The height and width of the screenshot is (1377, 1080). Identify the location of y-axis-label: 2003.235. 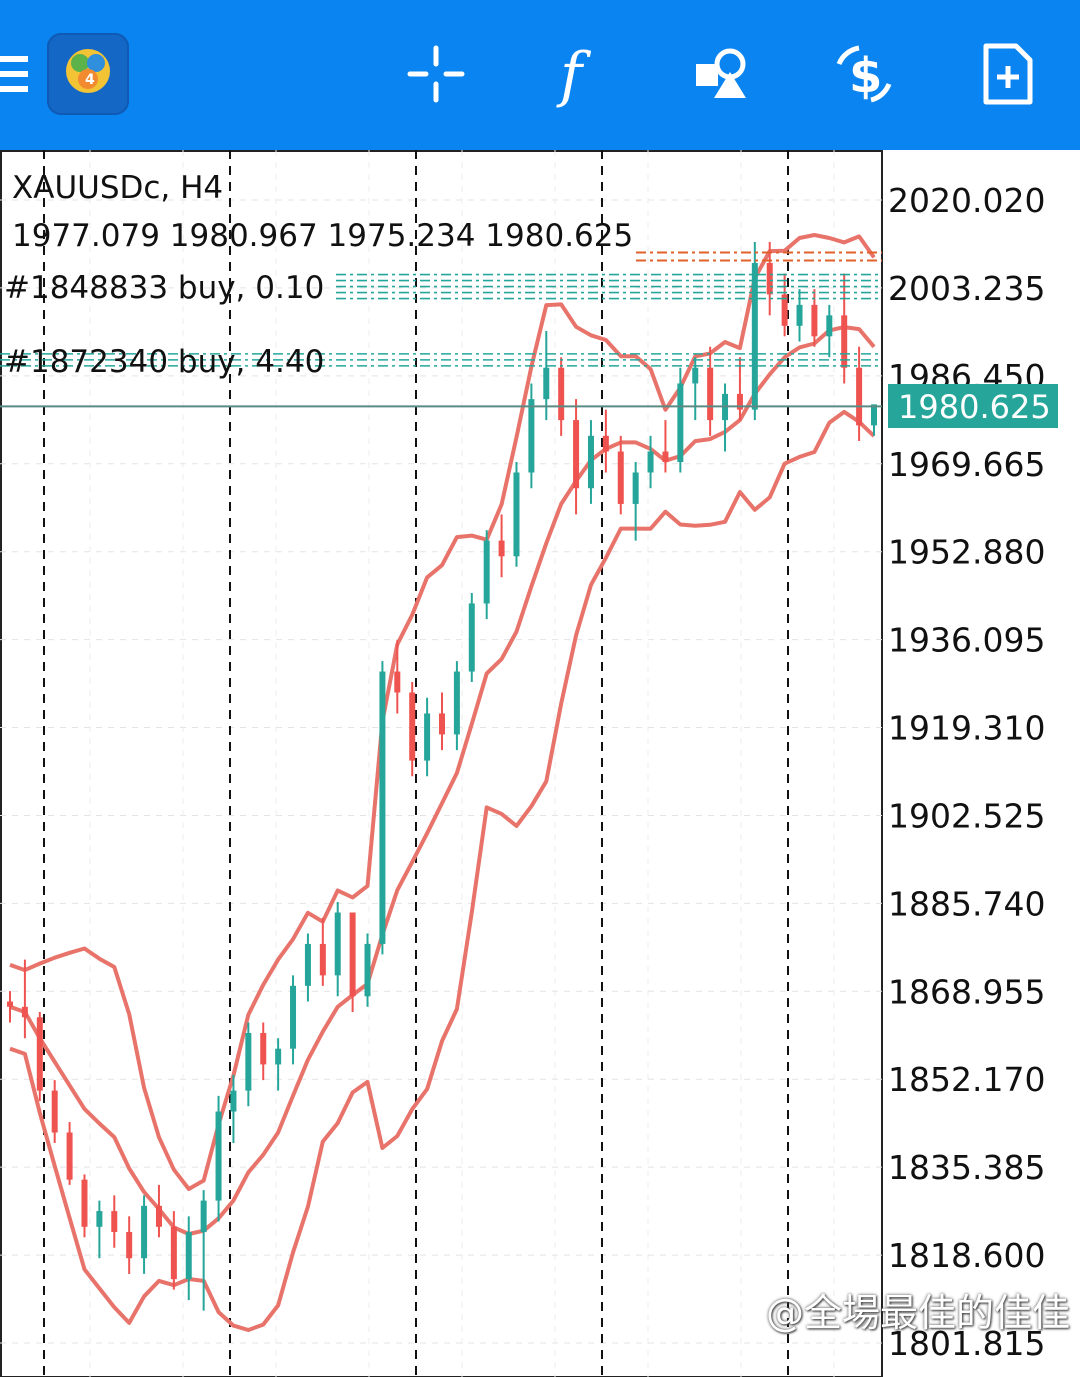
(966, 288).